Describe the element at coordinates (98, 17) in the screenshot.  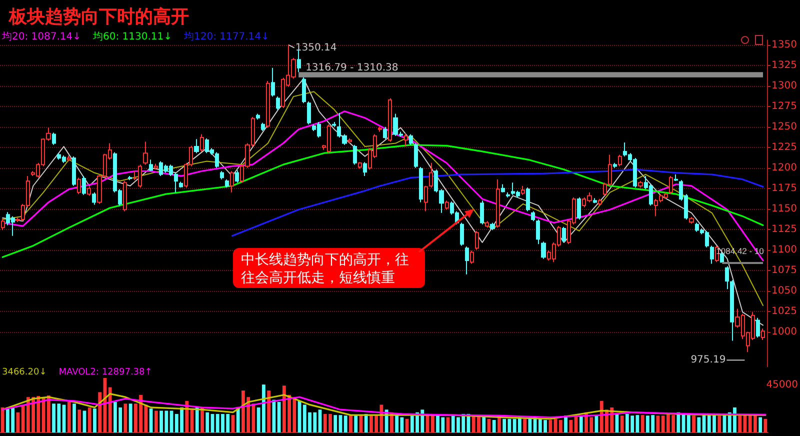
I see `chart-title: 板块趋势向下时的高开` at that location.